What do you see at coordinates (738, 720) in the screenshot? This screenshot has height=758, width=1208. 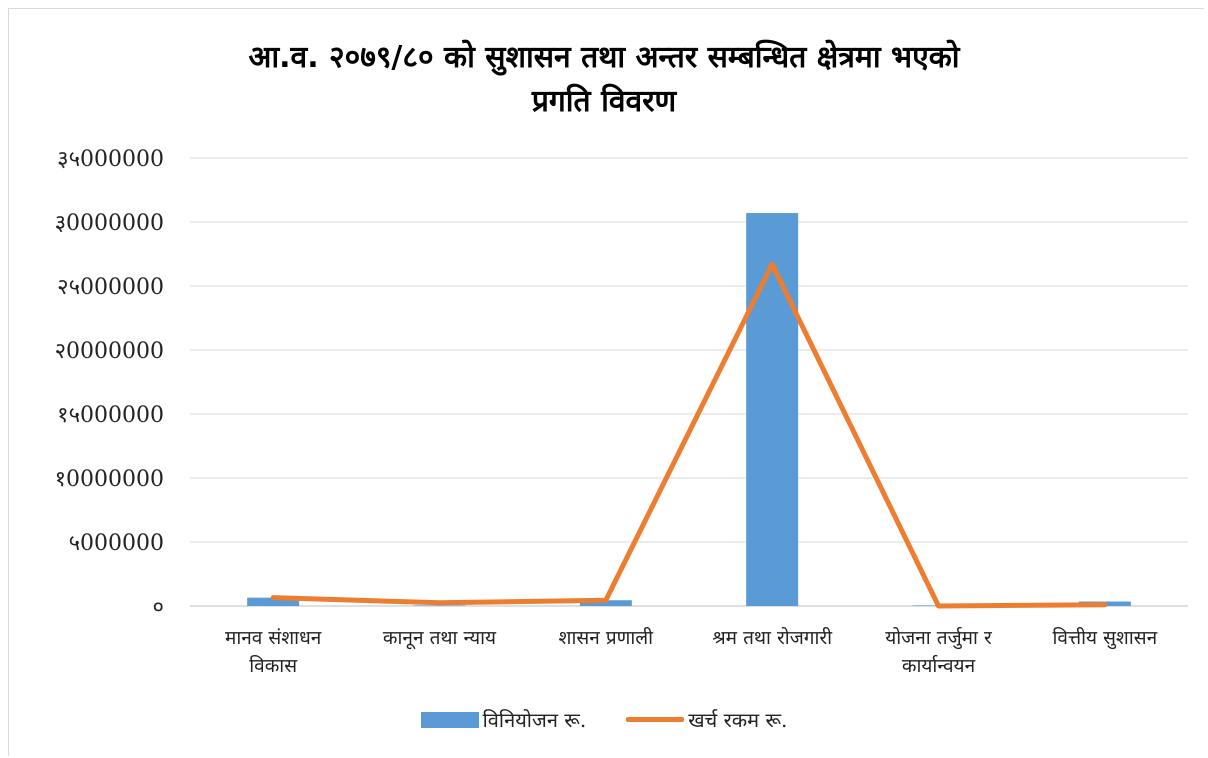 I see `legend-label-expense: खर्च रकम रू.` at bounding box center [738, 720].